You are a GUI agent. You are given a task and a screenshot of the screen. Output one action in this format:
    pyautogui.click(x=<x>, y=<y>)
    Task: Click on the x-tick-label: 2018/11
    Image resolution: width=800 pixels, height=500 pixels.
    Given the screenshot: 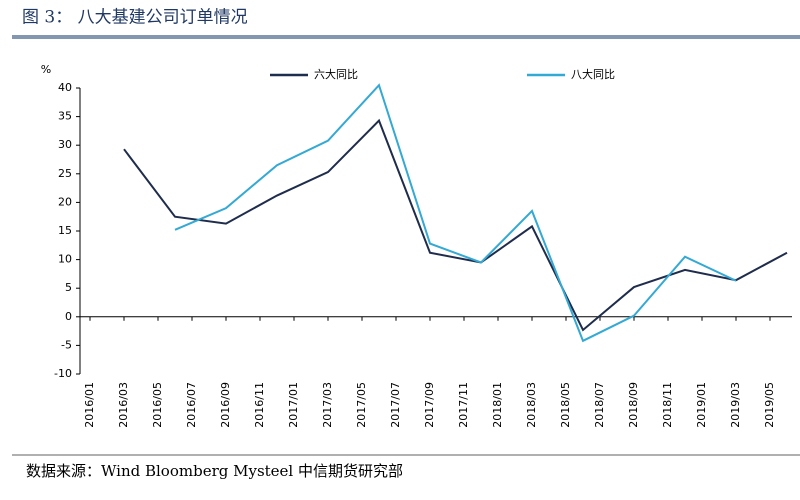 What is the action you would take?
    pyautogui.click(x=667, y=405)
    